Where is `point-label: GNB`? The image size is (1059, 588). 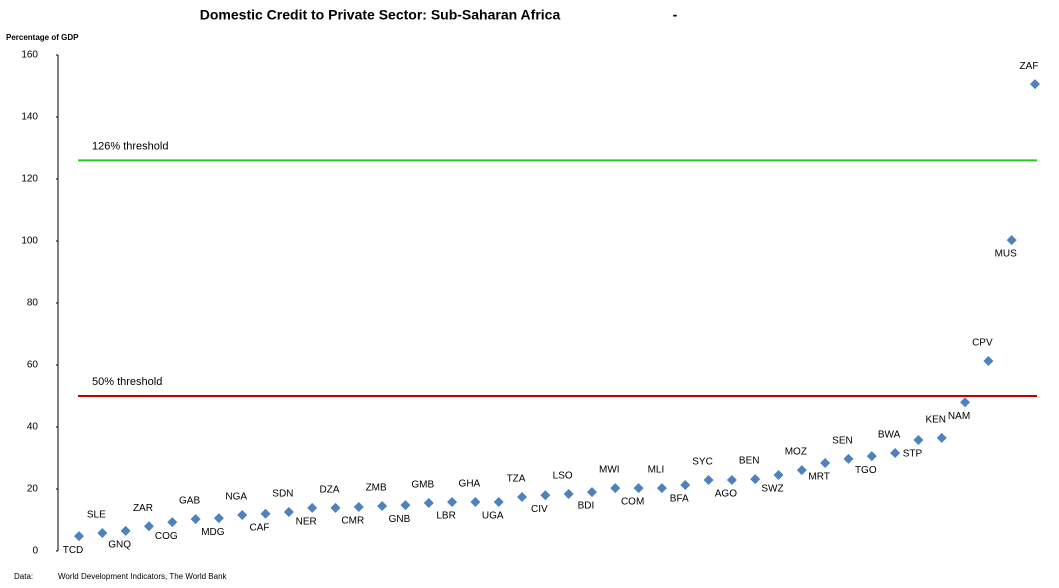
point-label: GNB is located at coordinates (400, 519).